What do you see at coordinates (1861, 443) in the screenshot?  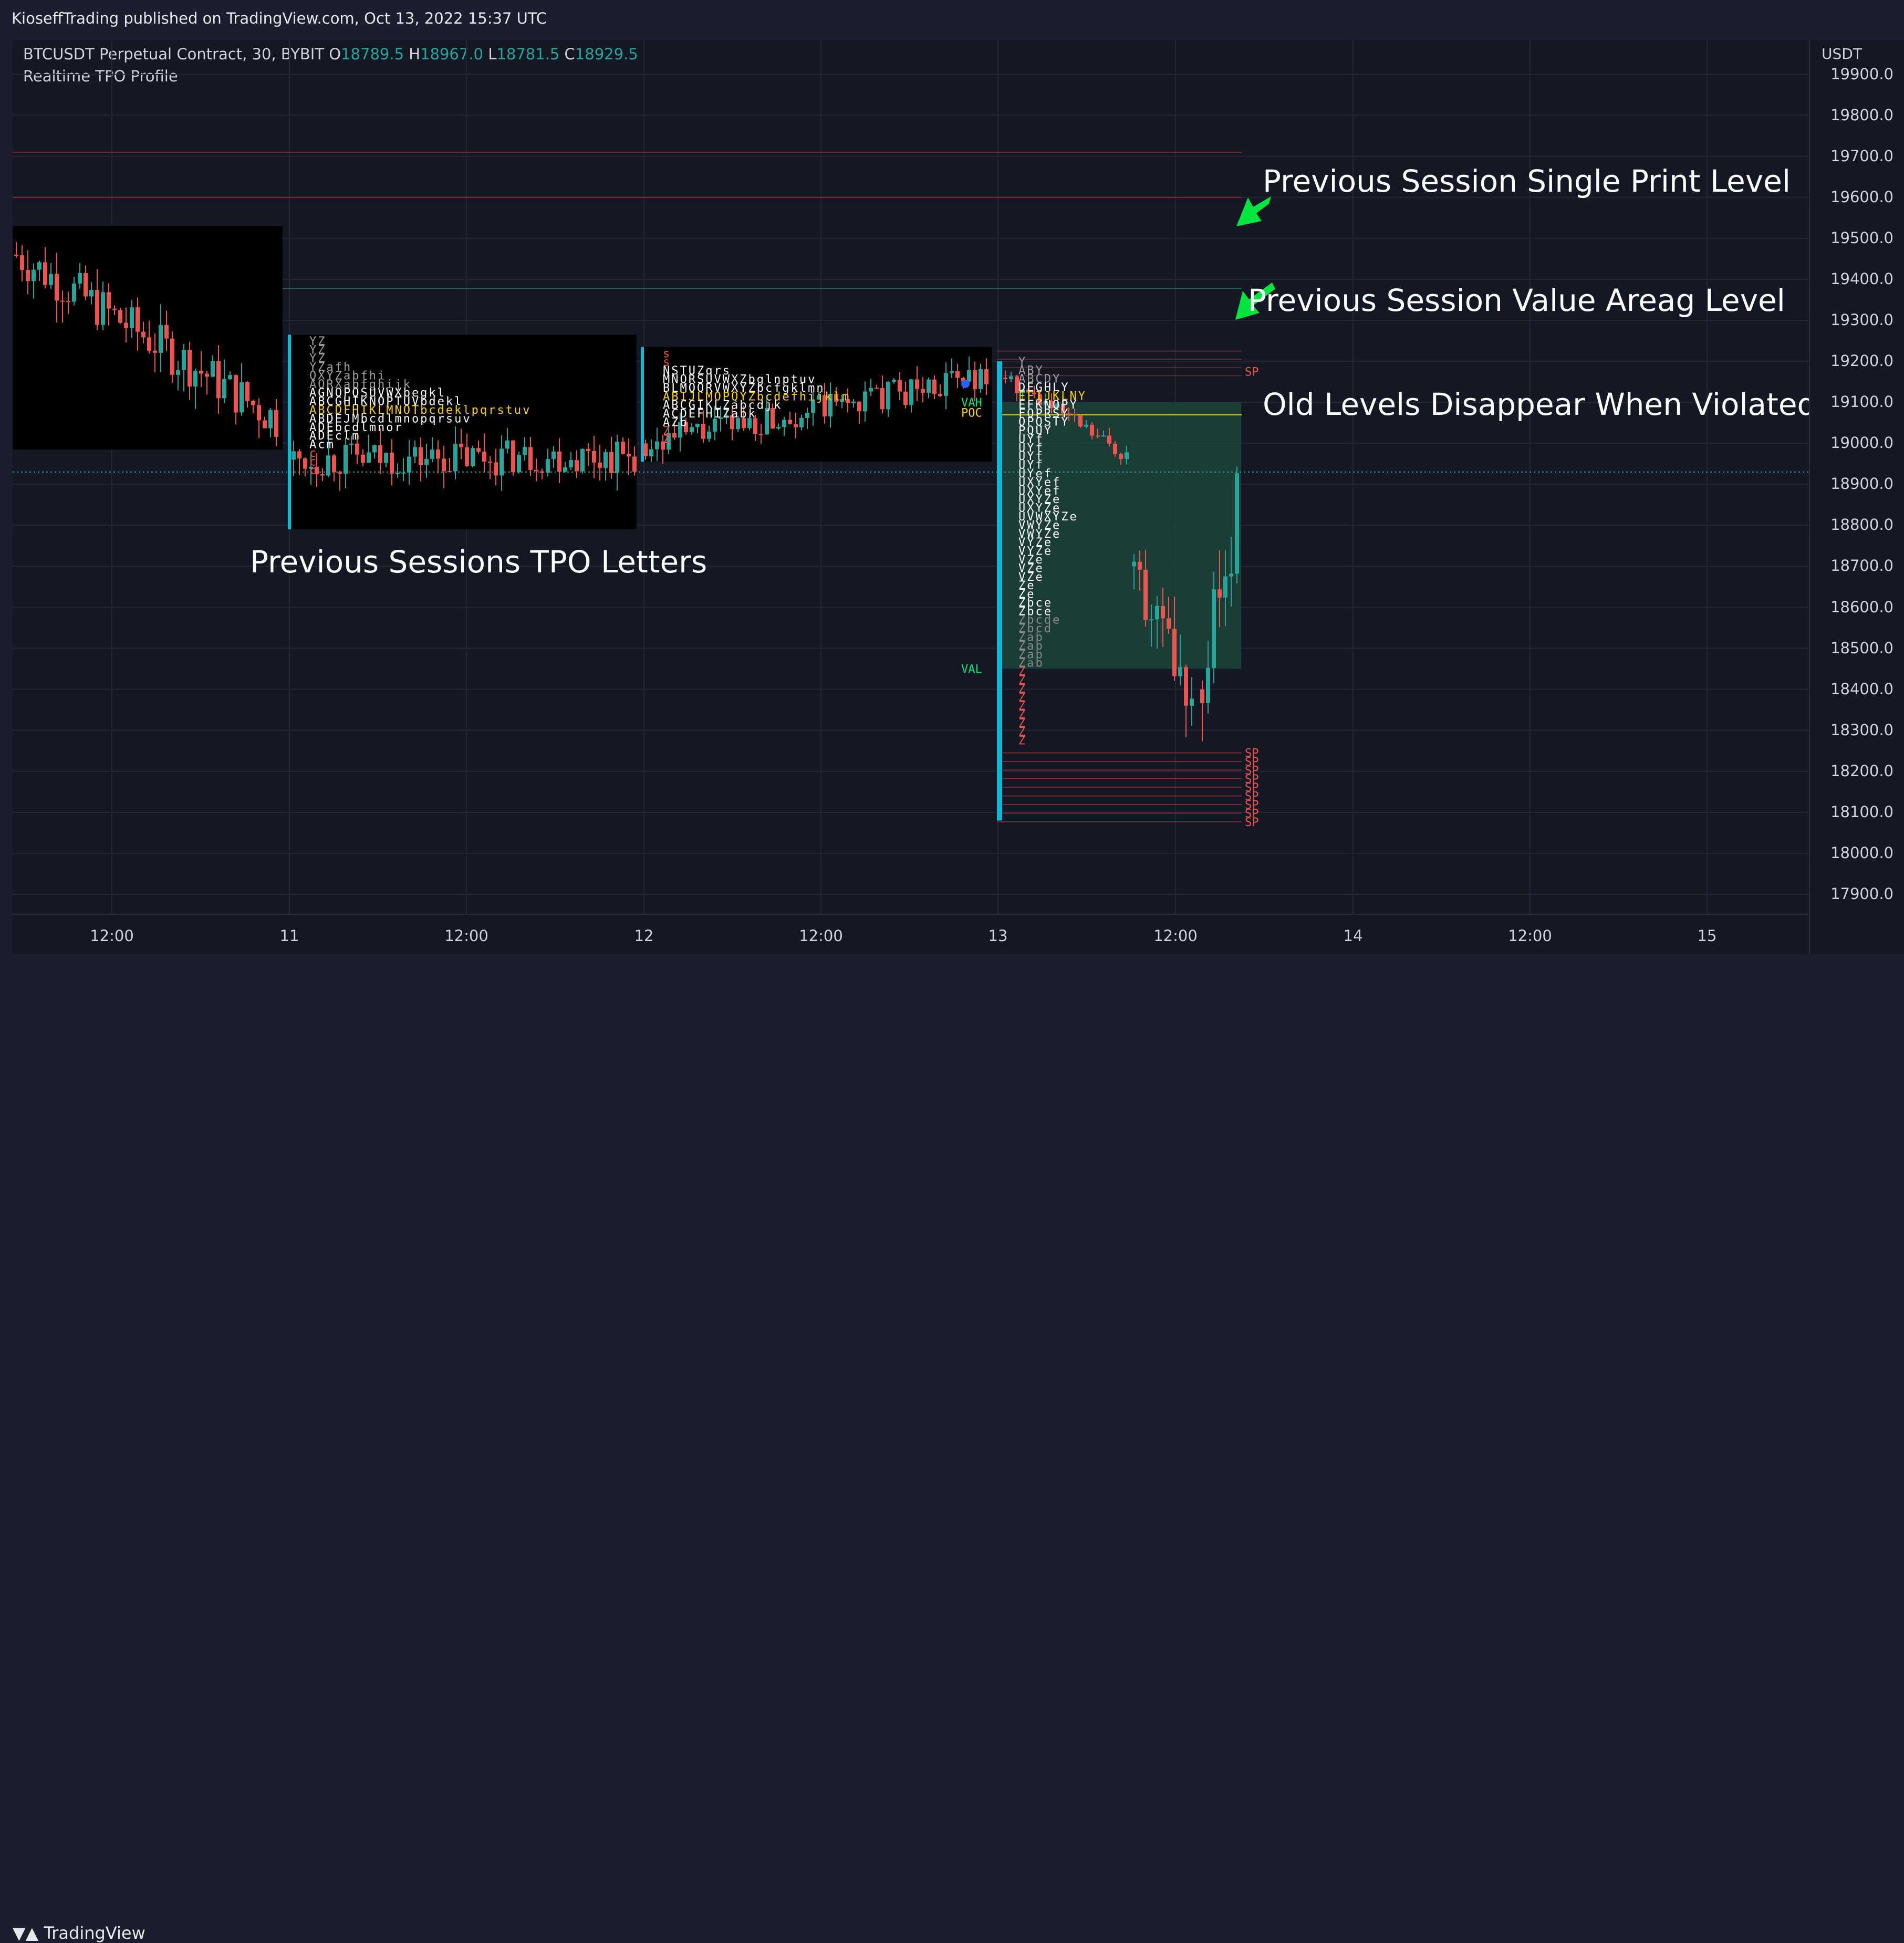 I see `price-tick-label: 19000.0` at bounding box center [1861, 443].